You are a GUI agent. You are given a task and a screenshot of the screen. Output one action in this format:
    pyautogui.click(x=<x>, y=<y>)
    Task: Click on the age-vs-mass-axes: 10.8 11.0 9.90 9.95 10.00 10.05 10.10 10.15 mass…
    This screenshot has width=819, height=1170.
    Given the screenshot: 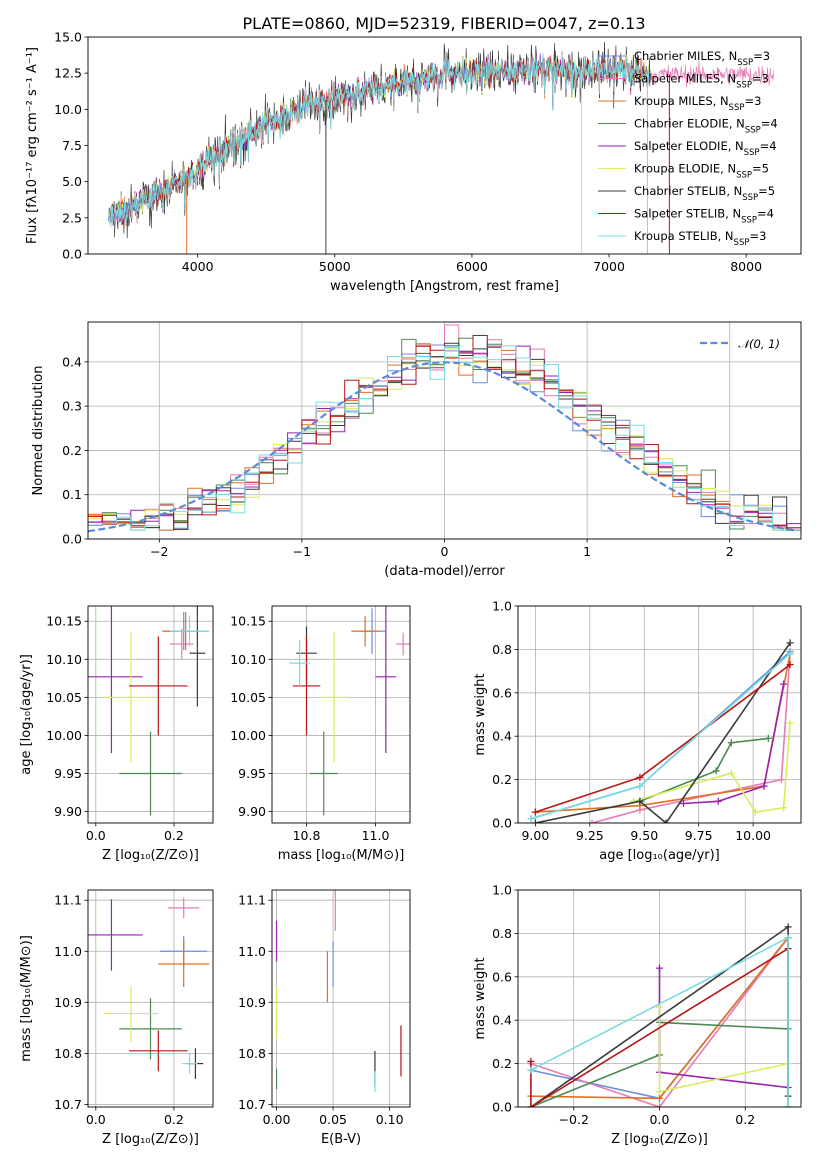 What is the action you would take?
    pyautogui.click(x=320, y=734)
    